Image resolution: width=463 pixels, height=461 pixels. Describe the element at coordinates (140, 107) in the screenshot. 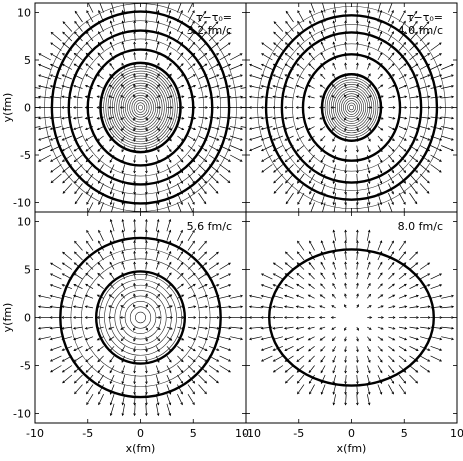

I see `thick-contour` at that location.